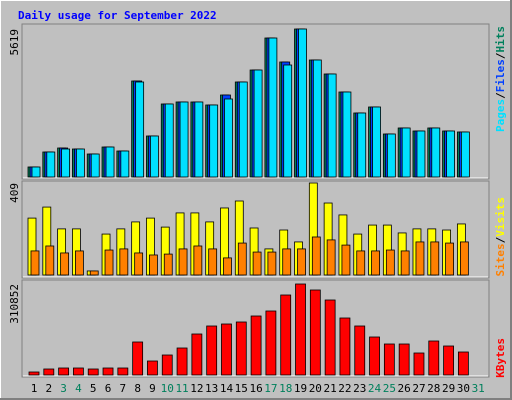 The width and height of the screenshot is (512, 400). What do you see at coordinates (463, 388) in the screenshot?
I see `x-tick-label: 30` at bounding box center [463, 388].